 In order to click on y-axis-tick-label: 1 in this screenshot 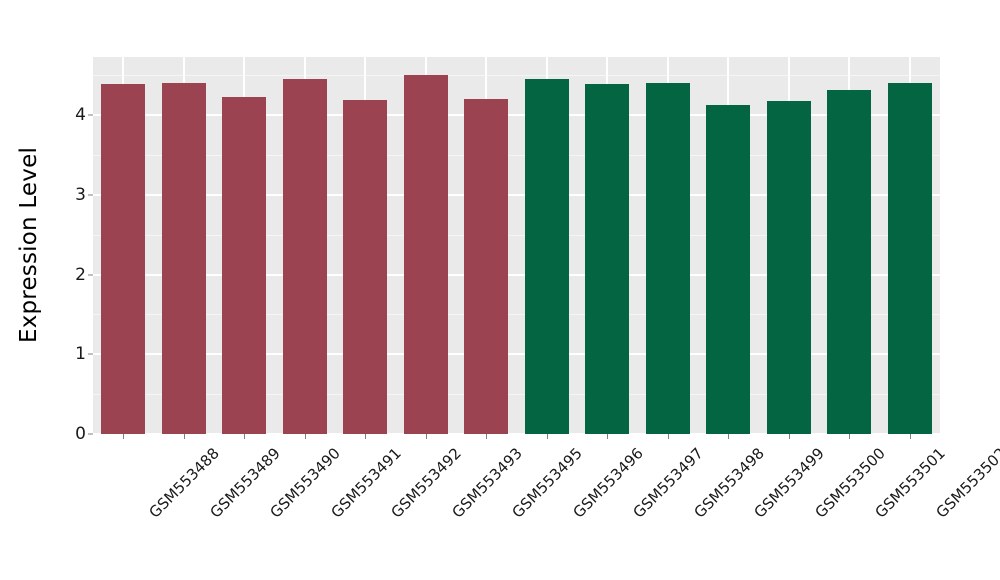, I will do `click(80, 354)`.